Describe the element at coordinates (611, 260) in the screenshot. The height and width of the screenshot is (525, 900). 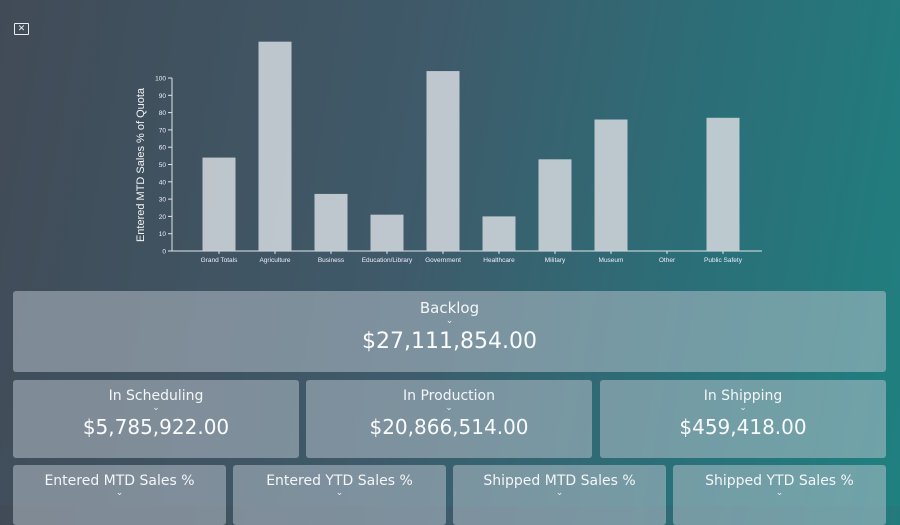
I see `x-tick-label: Museum` at that location.